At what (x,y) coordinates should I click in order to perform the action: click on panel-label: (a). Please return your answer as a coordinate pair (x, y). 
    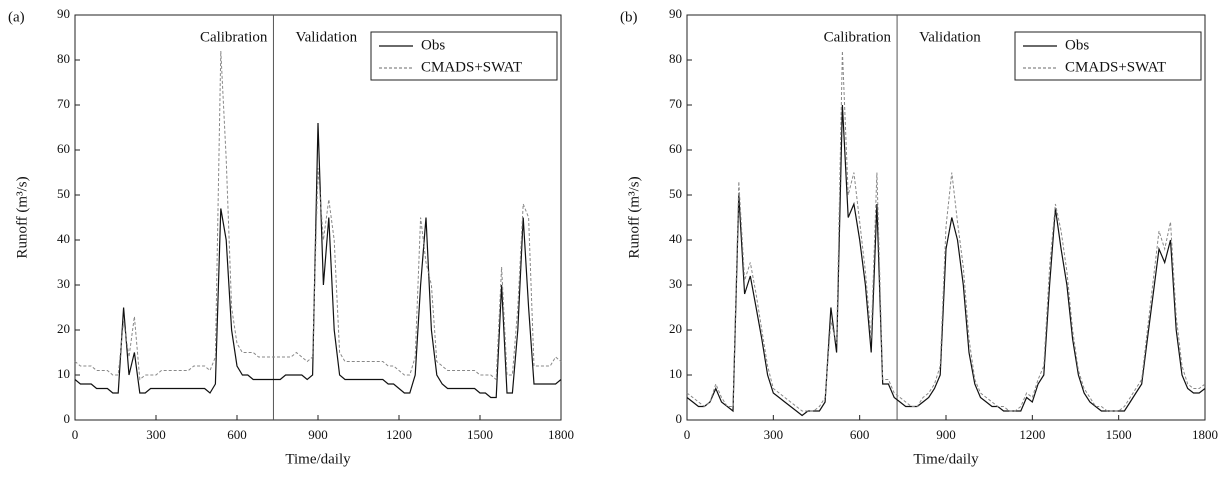
    Looking at the image, I should click on (16, 17).